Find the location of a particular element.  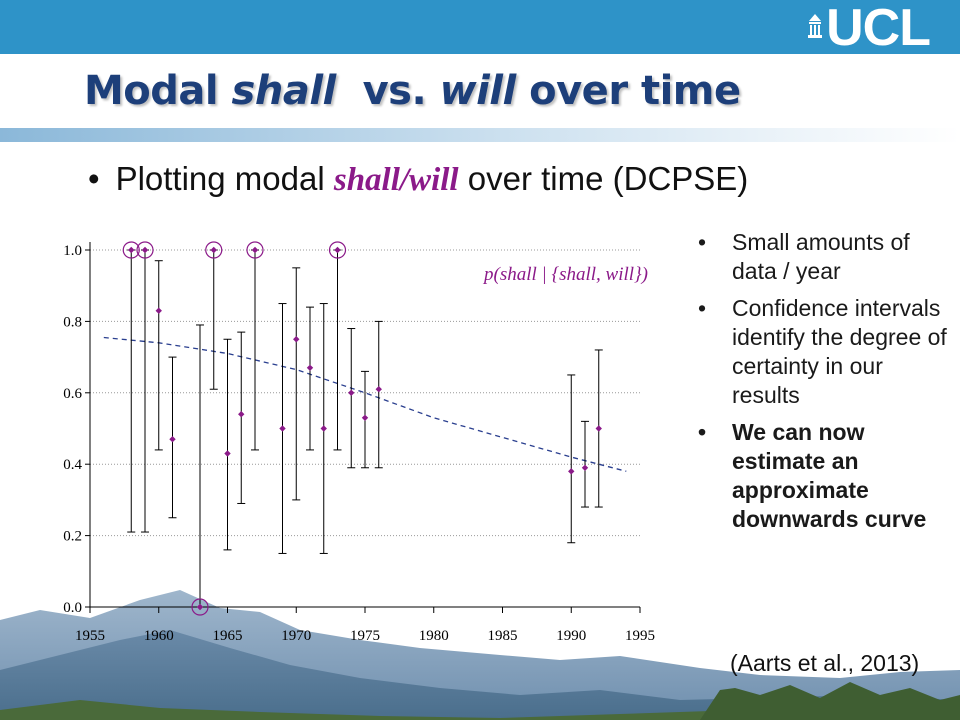

y-tick-label: 0.2 is located at coordinates (72, 537).